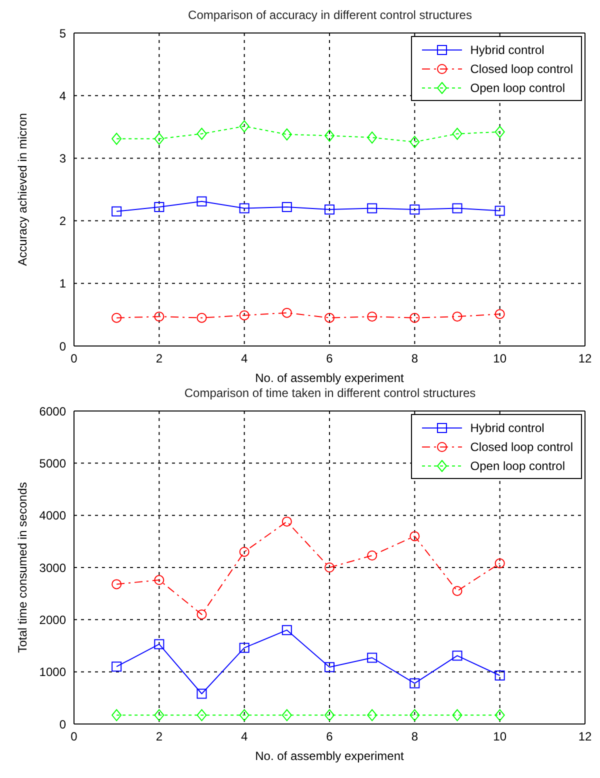 The image size is (600, 778). What do you see at coordinates (52, 463) in the screenshot?
I see `y-tick-label: 5000` at bounding box center [52, 463].